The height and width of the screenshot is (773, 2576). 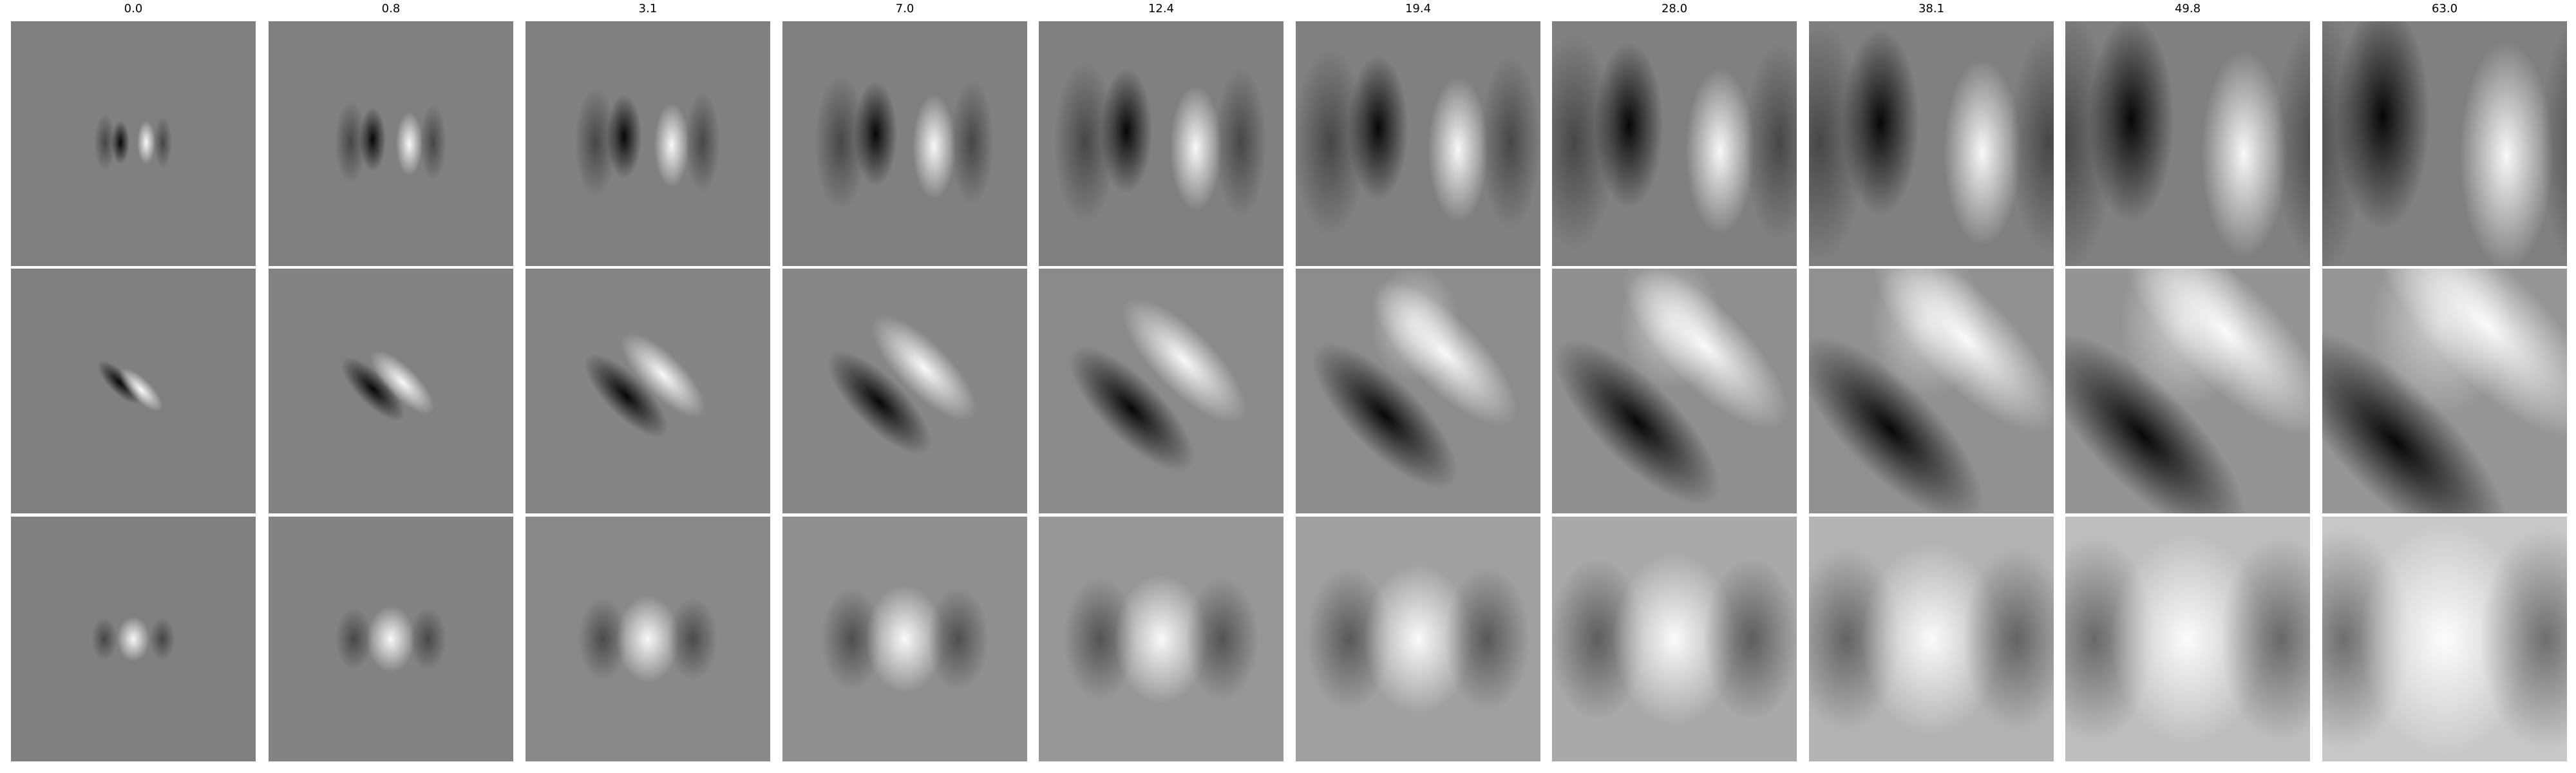 I want to click on column-label: 63.0, so click(x=2444, y=8).